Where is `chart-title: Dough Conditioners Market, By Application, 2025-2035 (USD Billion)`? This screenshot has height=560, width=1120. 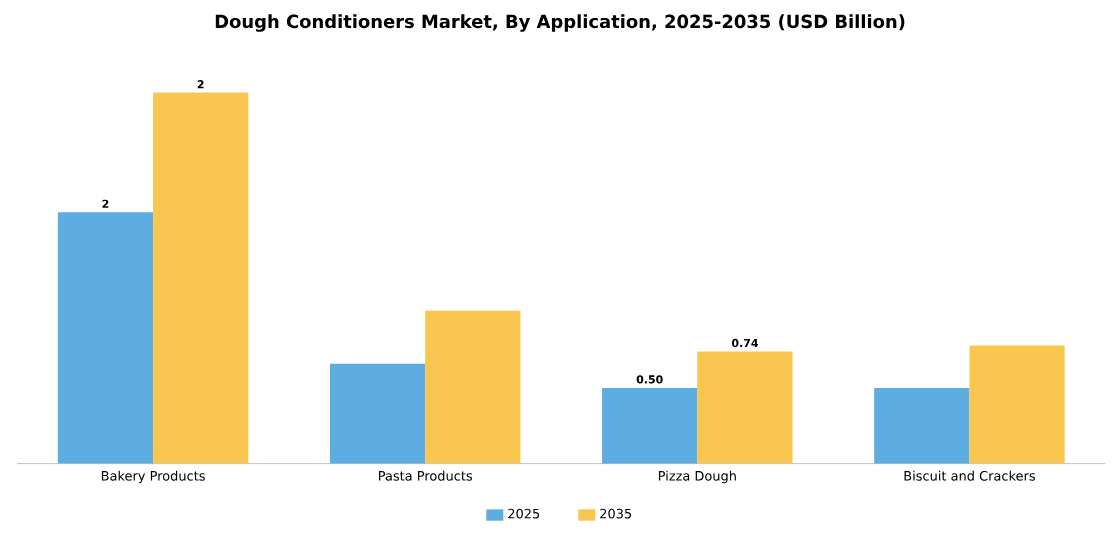 chart-title: Dough Conditioners Market, By Application, 2025-2035 (USD Billion) is located at coordinates (560, 23).